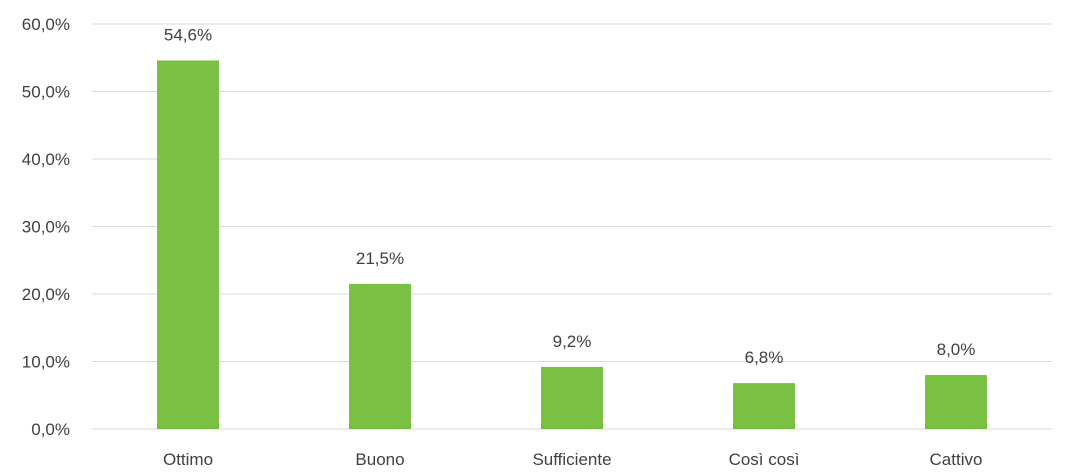  What do you see at coordinates (46, 294) in the screenshot?
I see `y-tick-label: 20,0%` at bounding box center [46, 294].